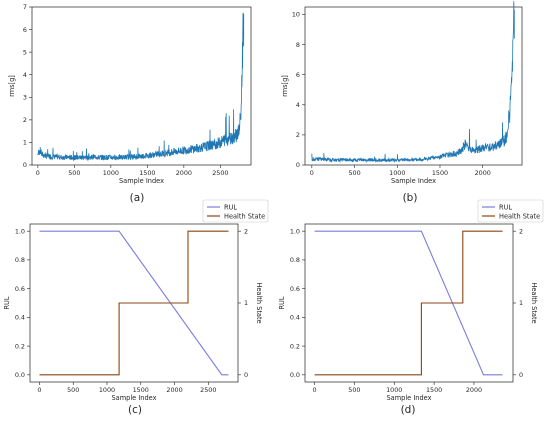  Describe the element at coordinates (25, 97) in the screenshot. I see `y-tick-label: 3` at that location.